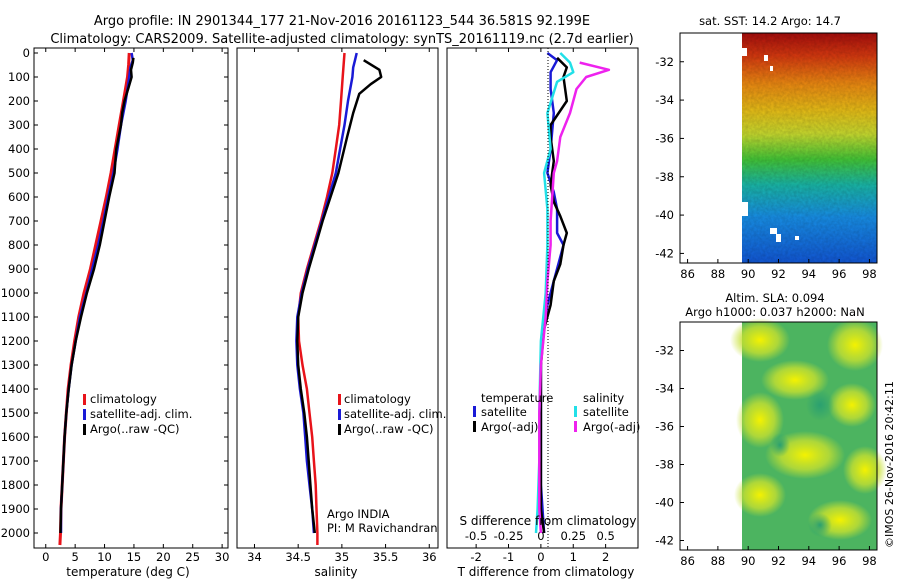  I want to click on y-tick-label: 600, so click(19, 197).